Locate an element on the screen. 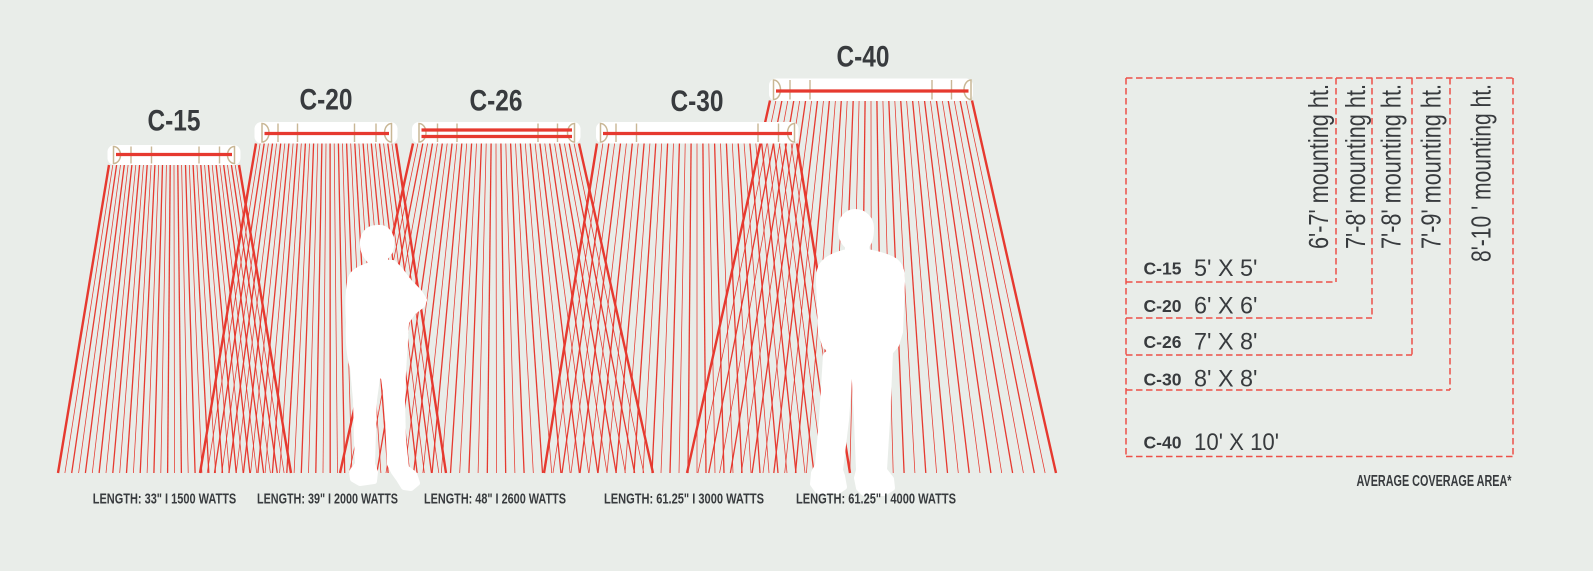 This screenshot has height=571, width=1593. svg-text: LENGTH: 39" I 2000 WATTS is located at coordinates (327, 499).